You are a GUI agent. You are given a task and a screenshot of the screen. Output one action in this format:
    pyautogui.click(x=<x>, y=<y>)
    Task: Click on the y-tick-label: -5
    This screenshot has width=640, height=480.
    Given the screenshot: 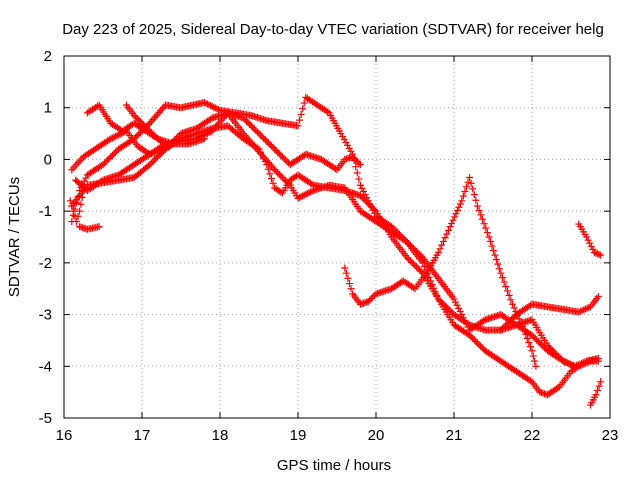 What is the action you would take?
    pyautogui.click(x=45, y=418)
    